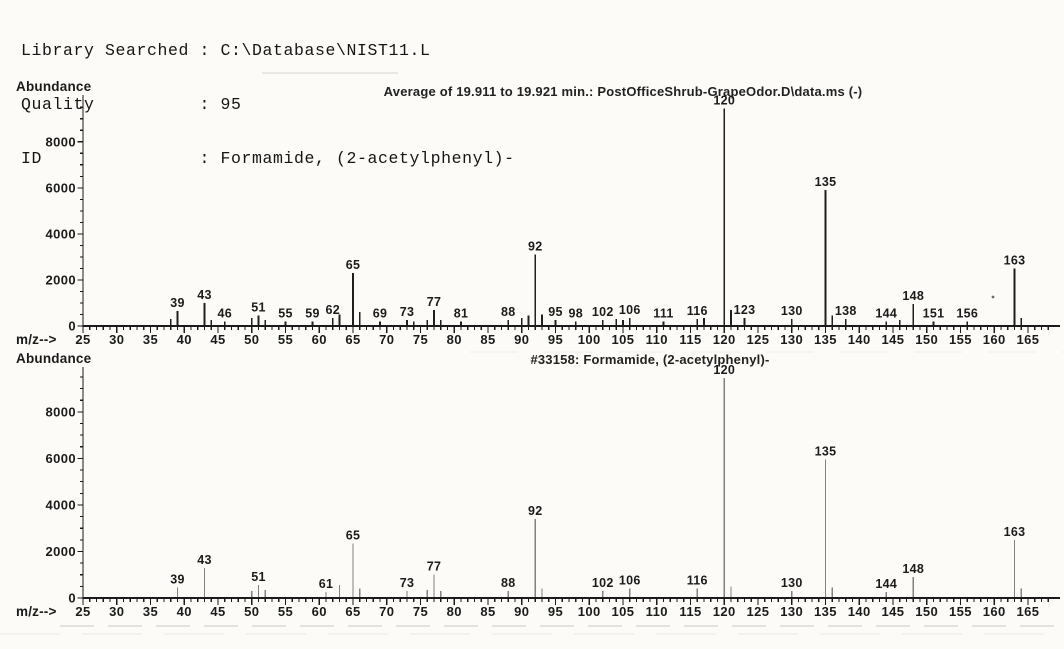  Describe the element at coordinates (825, 611) in the screenshot. I see `library-spectrum-x-tick-label-135: 135` at that location.